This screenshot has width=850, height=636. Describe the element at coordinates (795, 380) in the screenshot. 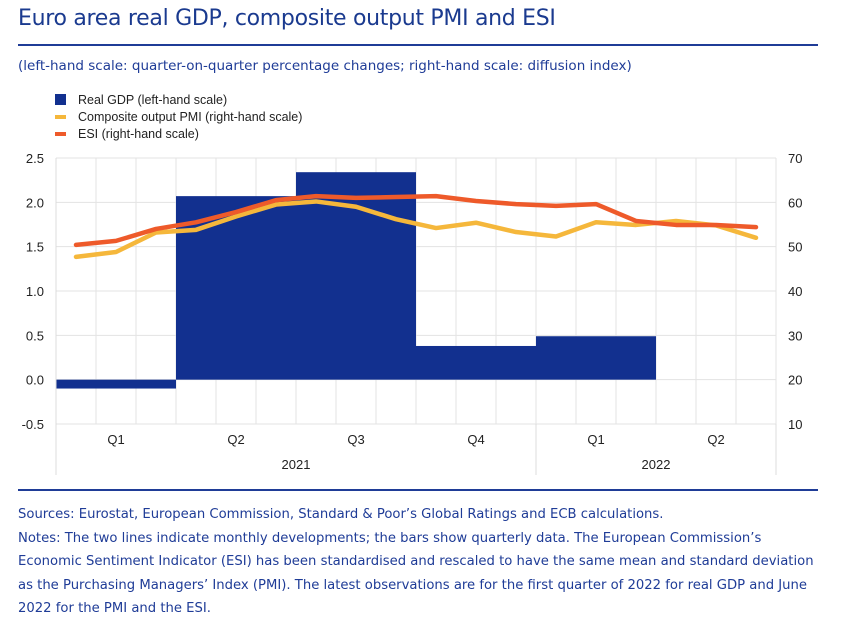

I see `right-tick-label: 20` at that location.